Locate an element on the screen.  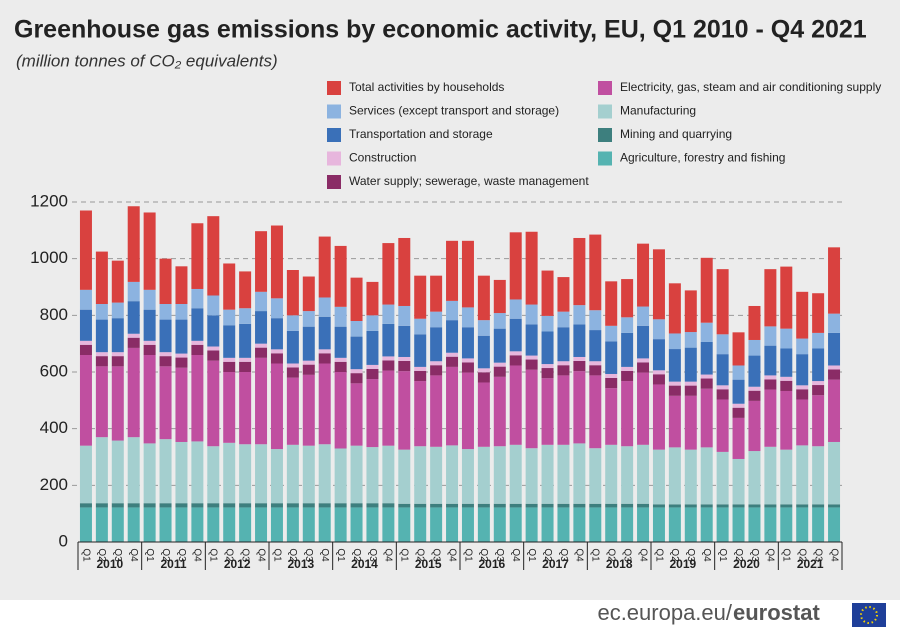
chart-subtitle: (million tonnes of CO₂ equivalents) is located at coordinates (147, 60).